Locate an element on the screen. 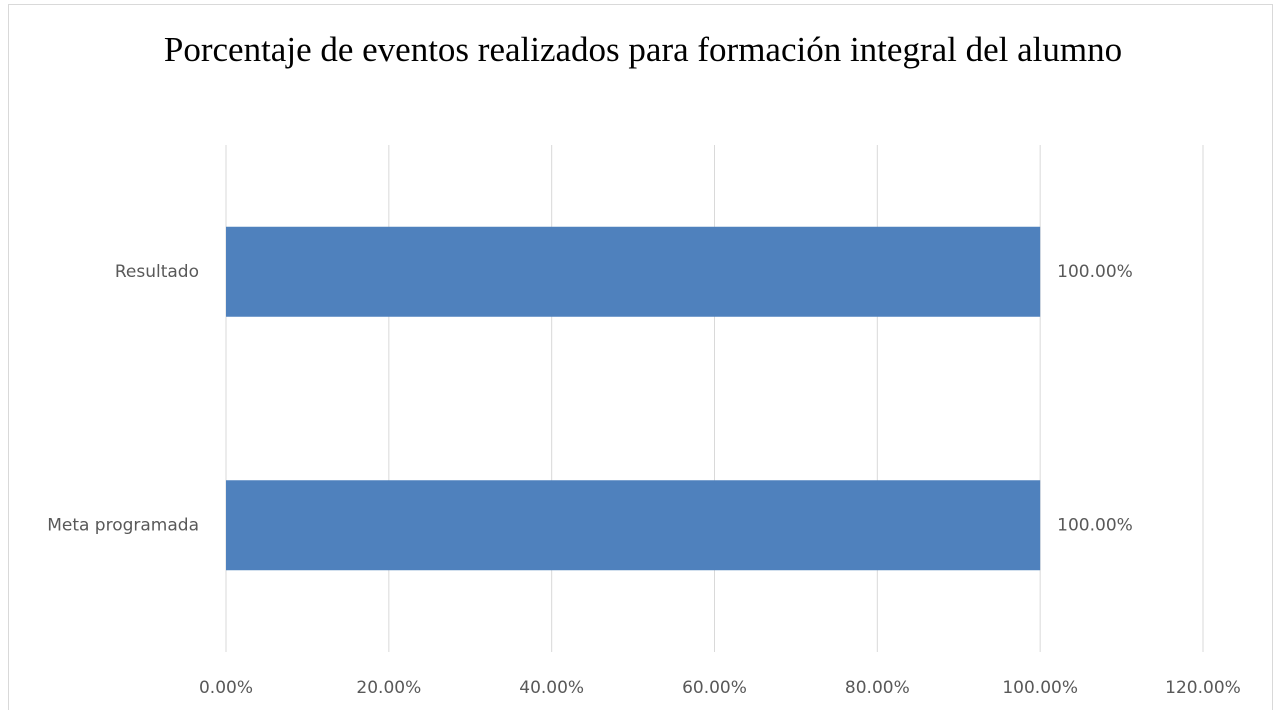  x-tick-label: 80.00% is located at coordinates (877, 688).